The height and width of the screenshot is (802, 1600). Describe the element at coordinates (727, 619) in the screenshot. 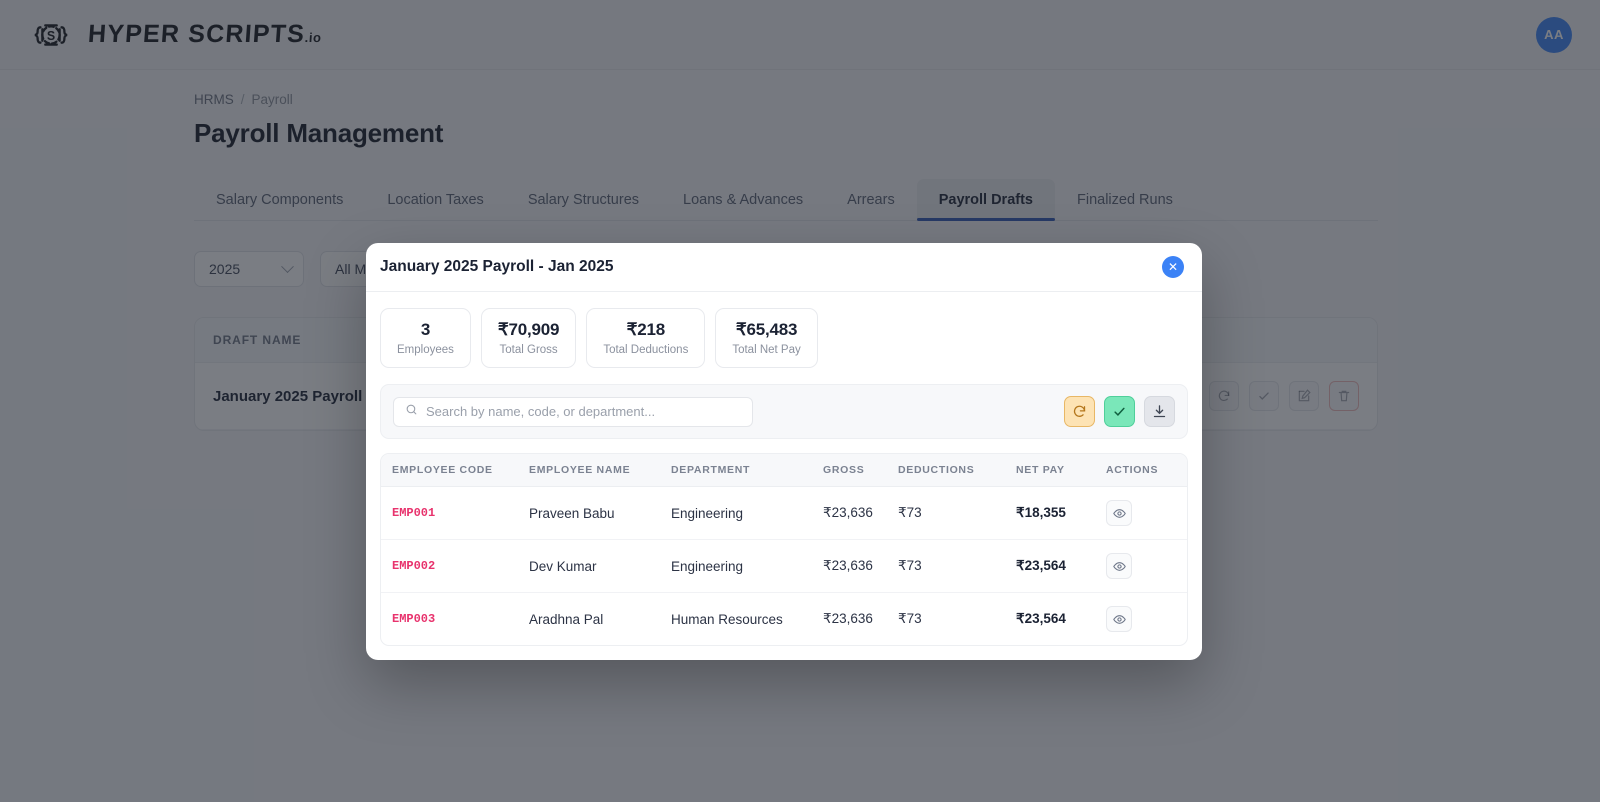

I see `department: Human Resources` at that location.